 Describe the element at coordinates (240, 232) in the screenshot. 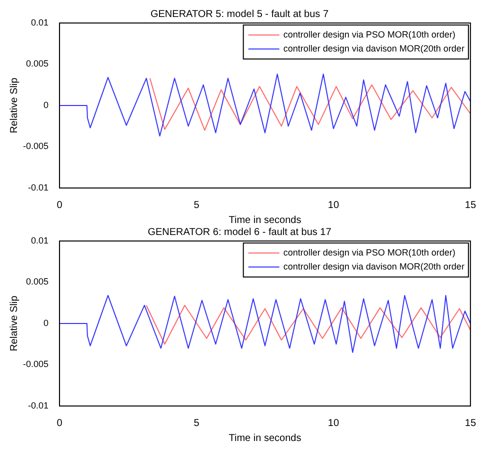

I see `chart-title: GENERATOR 6: model 6 - fault at bus 17` at that location.